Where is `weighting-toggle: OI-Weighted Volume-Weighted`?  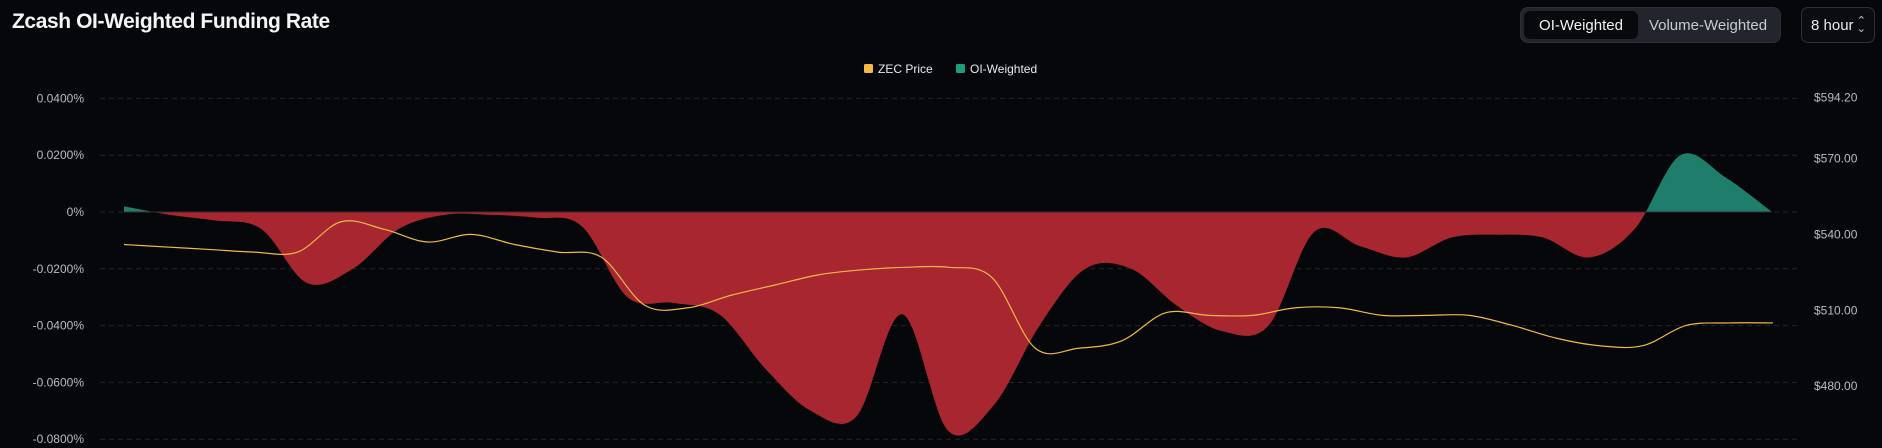
weighting-toggle: OI-Weighted Volume-Weighted is located at coordinates (1650, 25).